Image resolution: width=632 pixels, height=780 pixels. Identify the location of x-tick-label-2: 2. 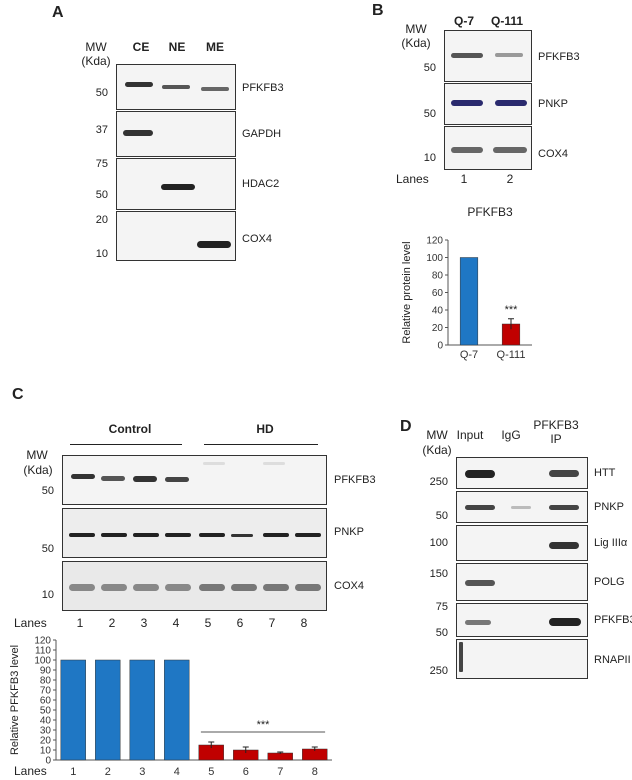
(108, 772).